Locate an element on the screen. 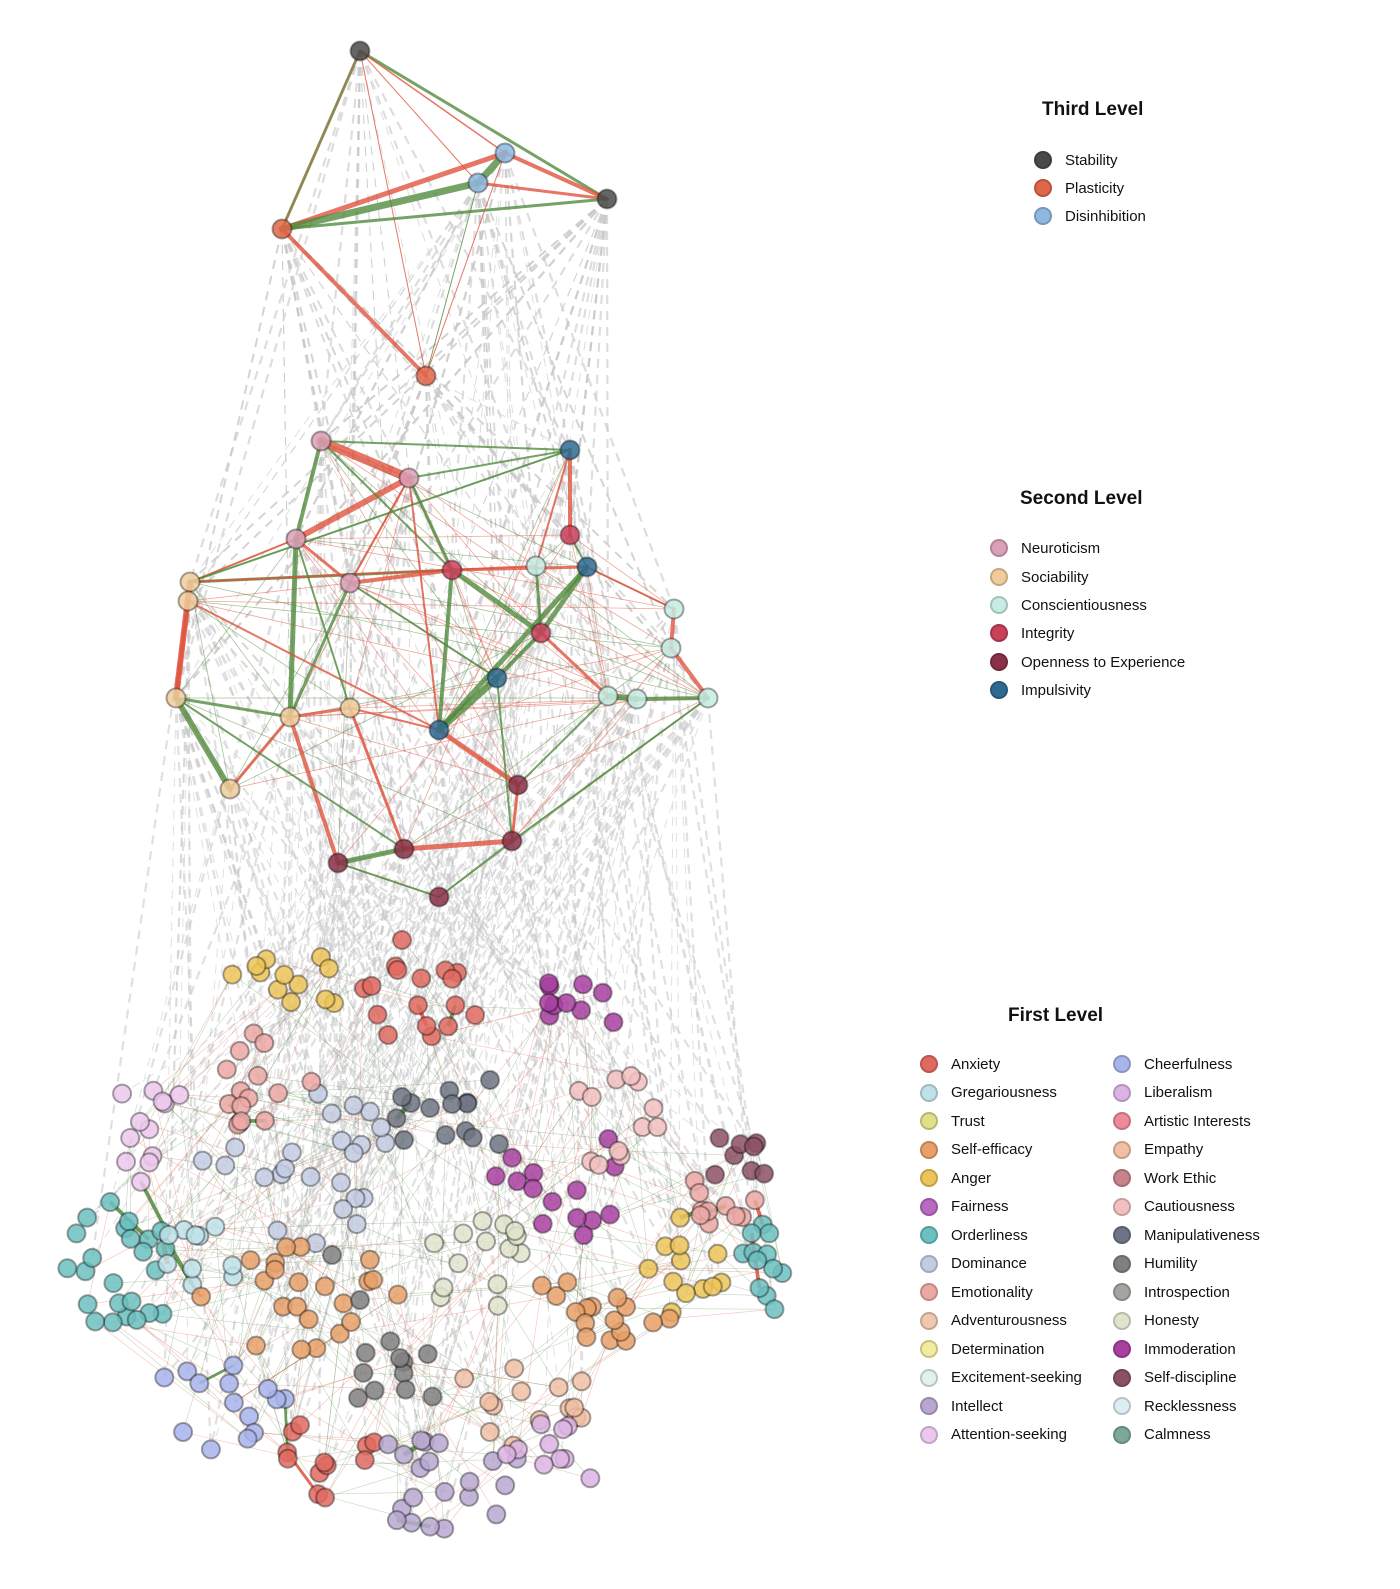 This screenshot has width=1400, height=1589. legend-item-orderliness: Orderliness is located at coordinates (974, 1235).